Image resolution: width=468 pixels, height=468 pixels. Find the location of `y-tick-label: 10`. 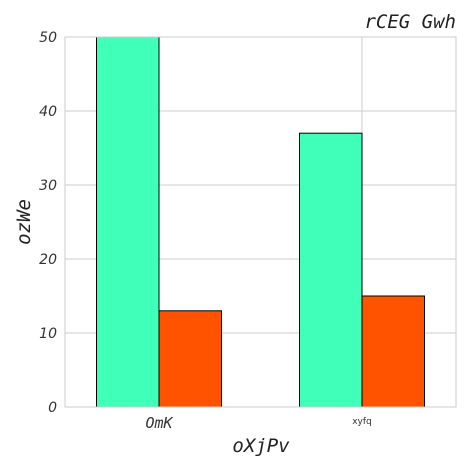

y-tick-label: 10 is located at coordinates (48, 334).